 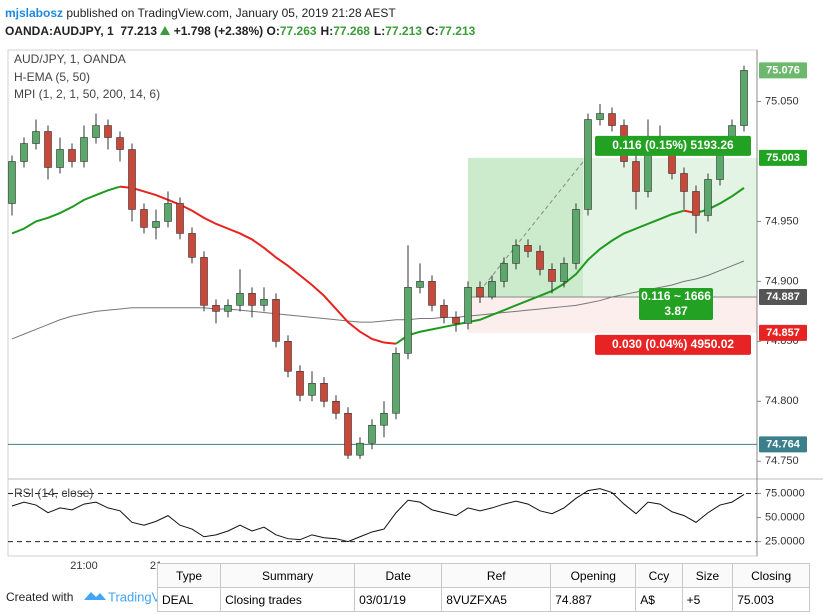 What do you see at coordinates (593, 599) in the screenshot?
I see `table-cell: 74.887` at bounding box center [593, 599].